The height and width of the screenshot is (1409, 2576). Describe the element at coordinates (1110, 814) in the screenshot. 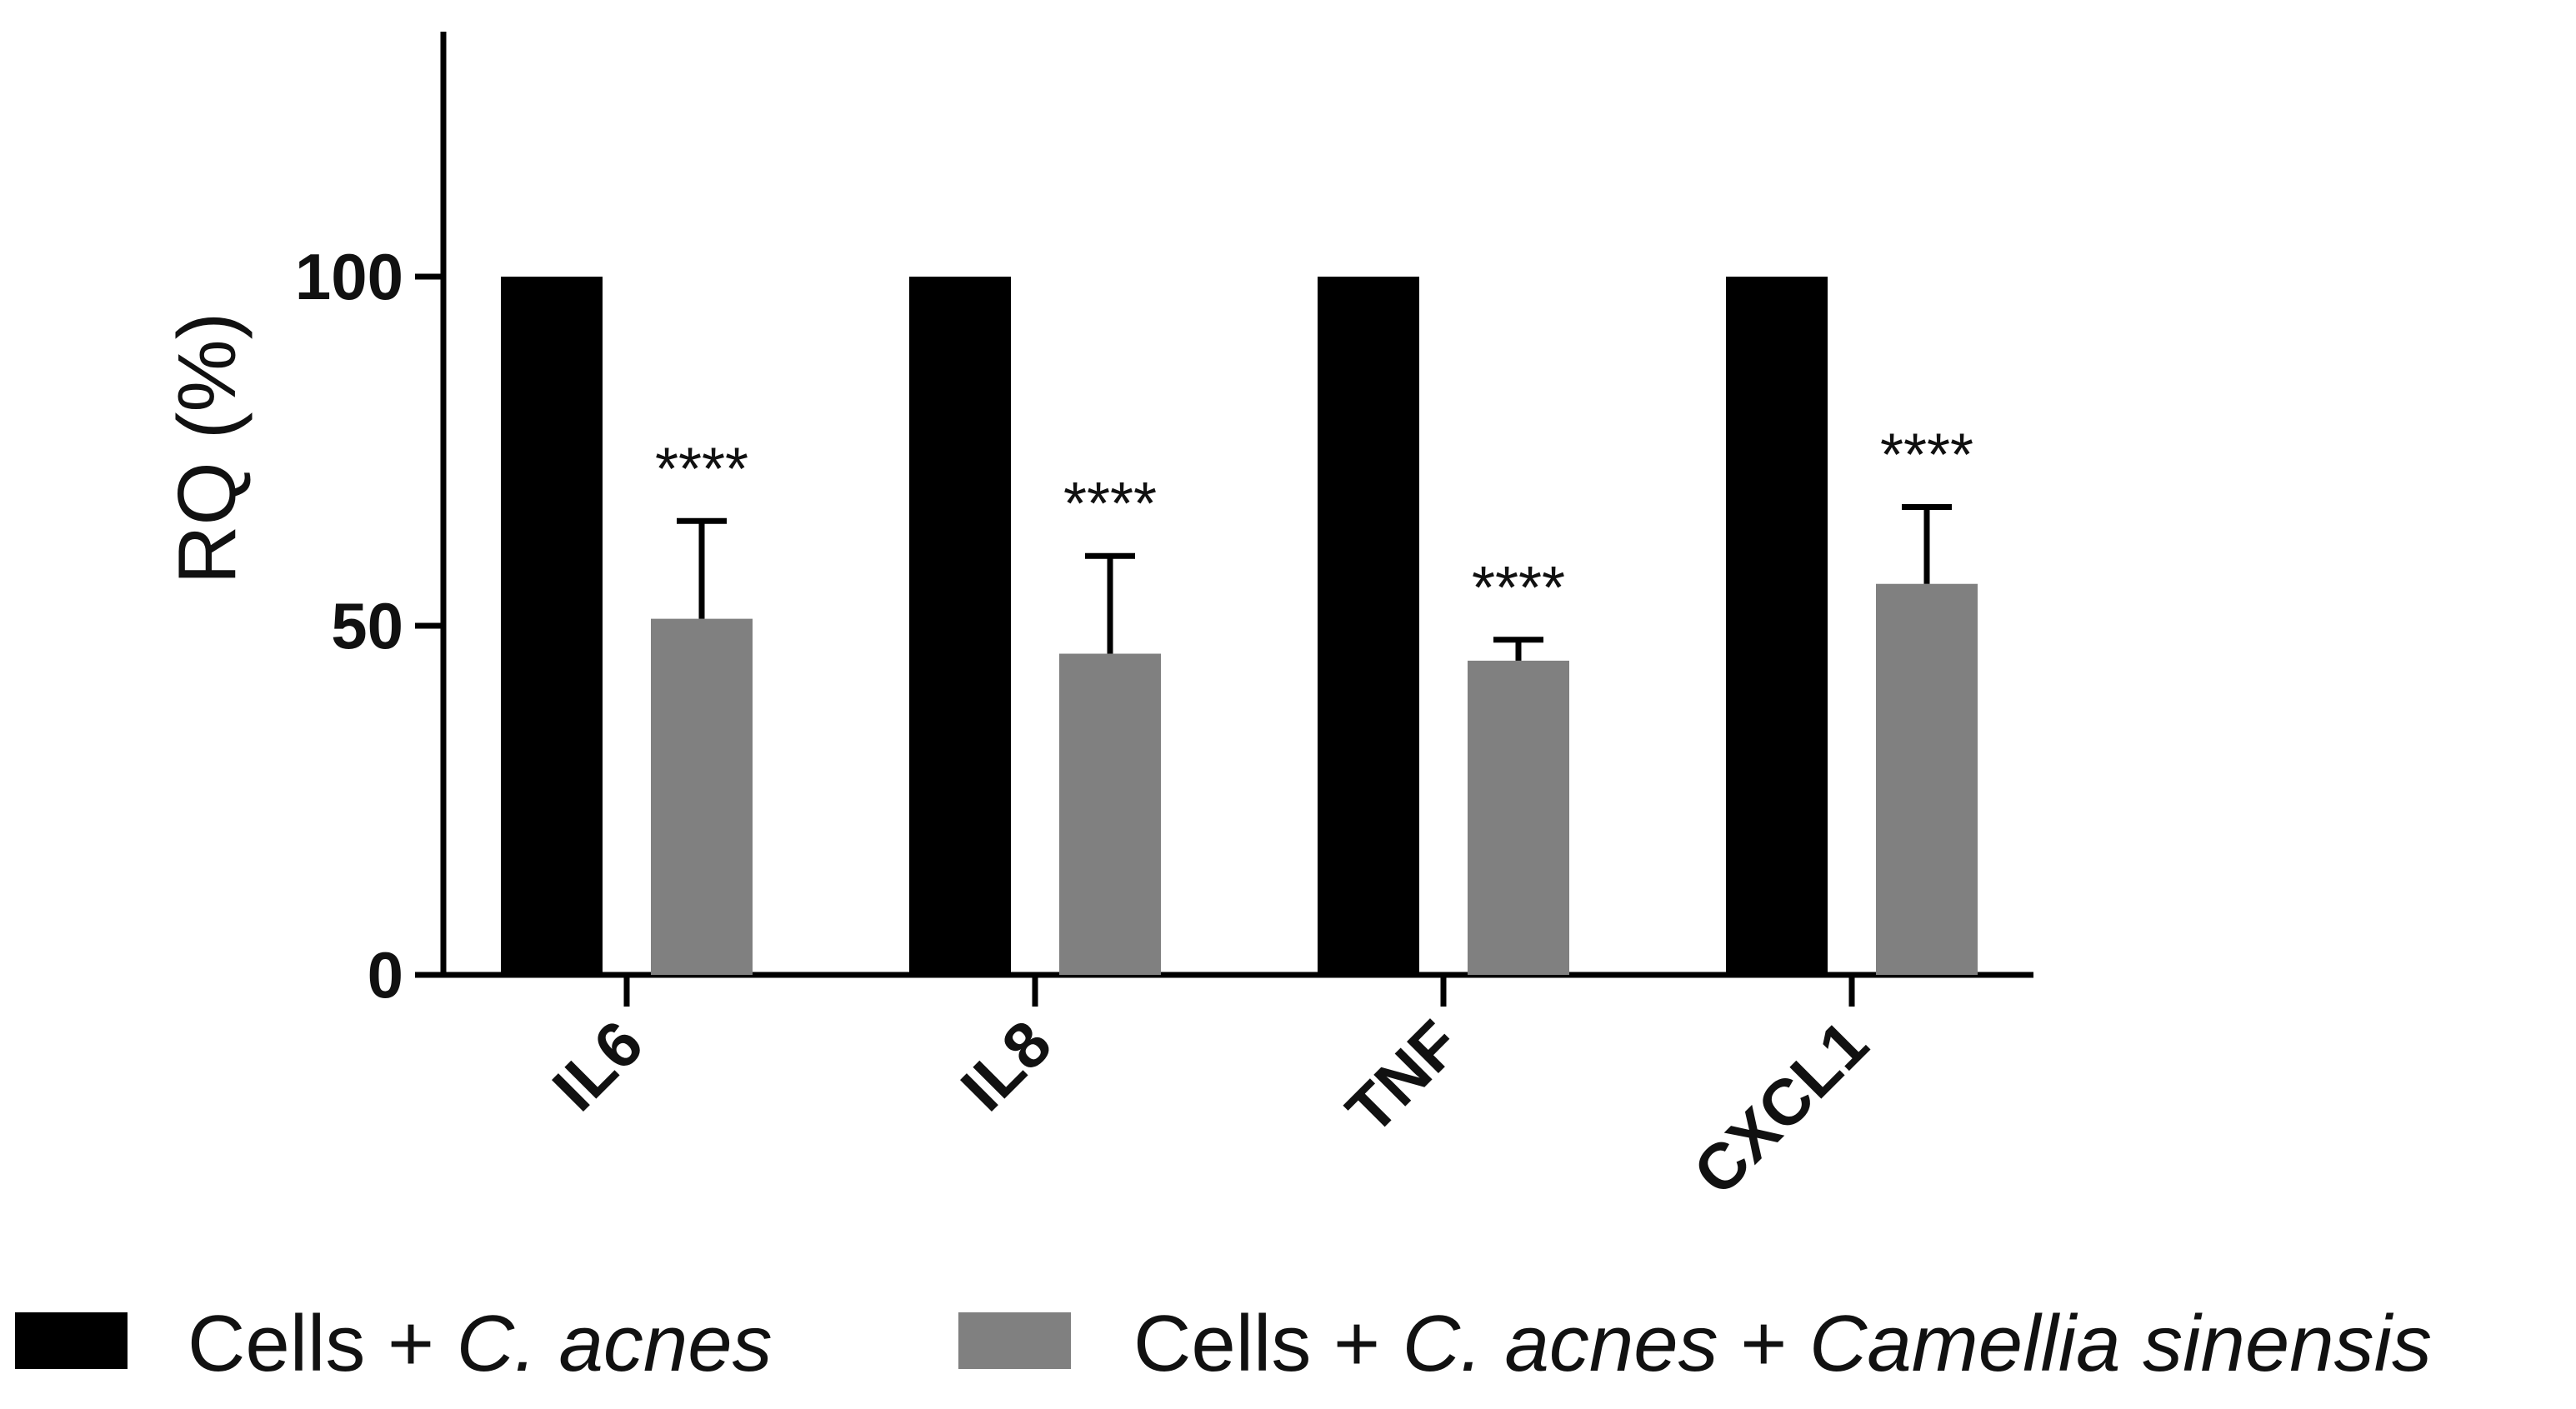

I see `bar-series-2-il8` at that location.